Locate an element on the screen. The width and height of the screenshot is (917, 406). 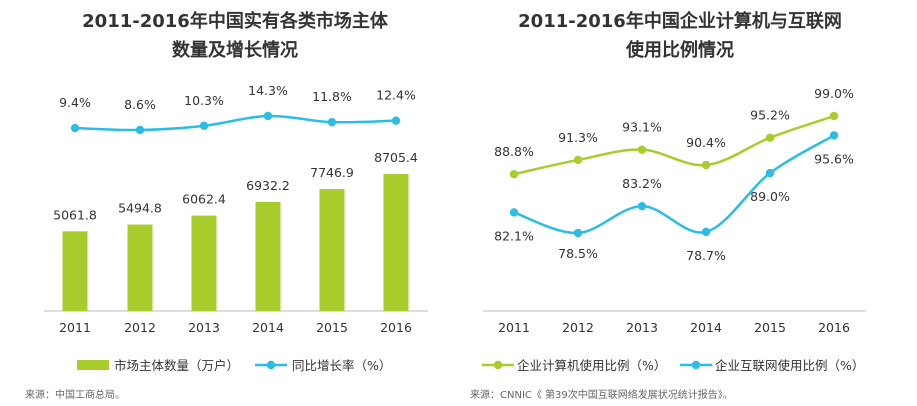
internet-usage-label: 89.0% is located at coordinates (770, 196).